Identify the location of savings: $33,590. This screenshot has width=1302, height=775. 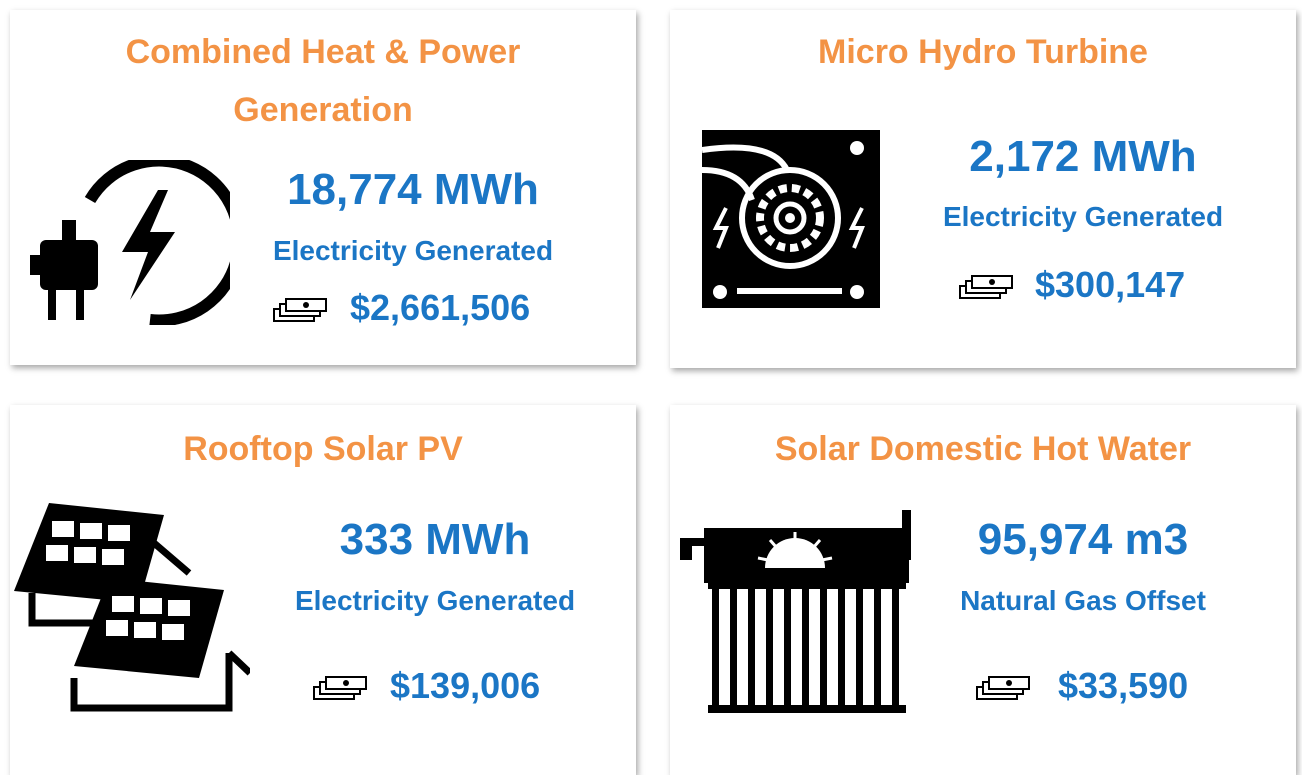
(1123, 685).